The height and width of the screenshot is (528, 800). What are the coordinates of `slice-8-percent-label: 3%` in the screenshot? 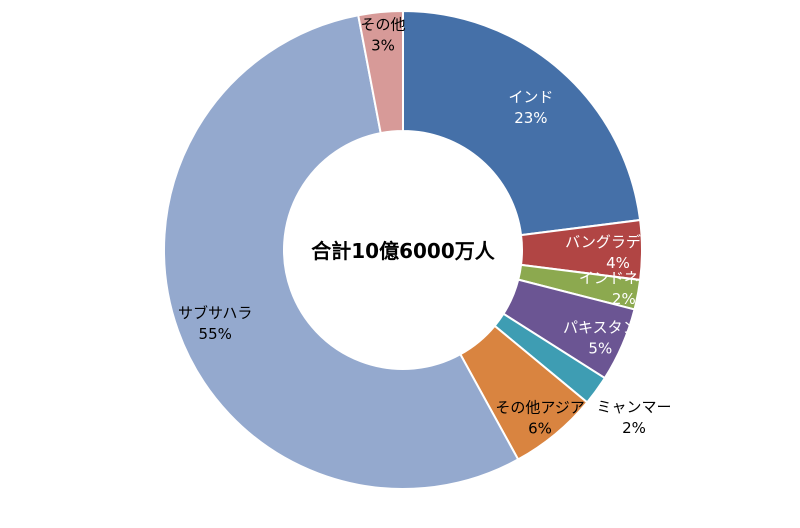 It's located at (383, 45).